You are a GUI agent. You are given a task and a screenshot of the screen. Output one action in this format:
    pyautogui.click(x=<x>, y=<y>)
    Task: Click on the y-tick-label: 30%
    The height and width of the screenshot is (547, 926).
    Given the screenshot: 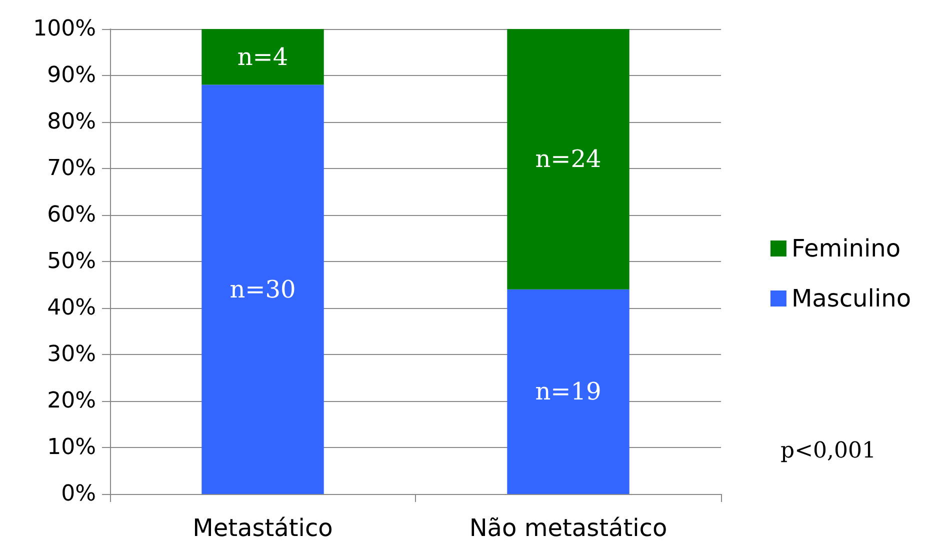 What is the action you would take?
    pyautogui.click(x=71, y=354)
    